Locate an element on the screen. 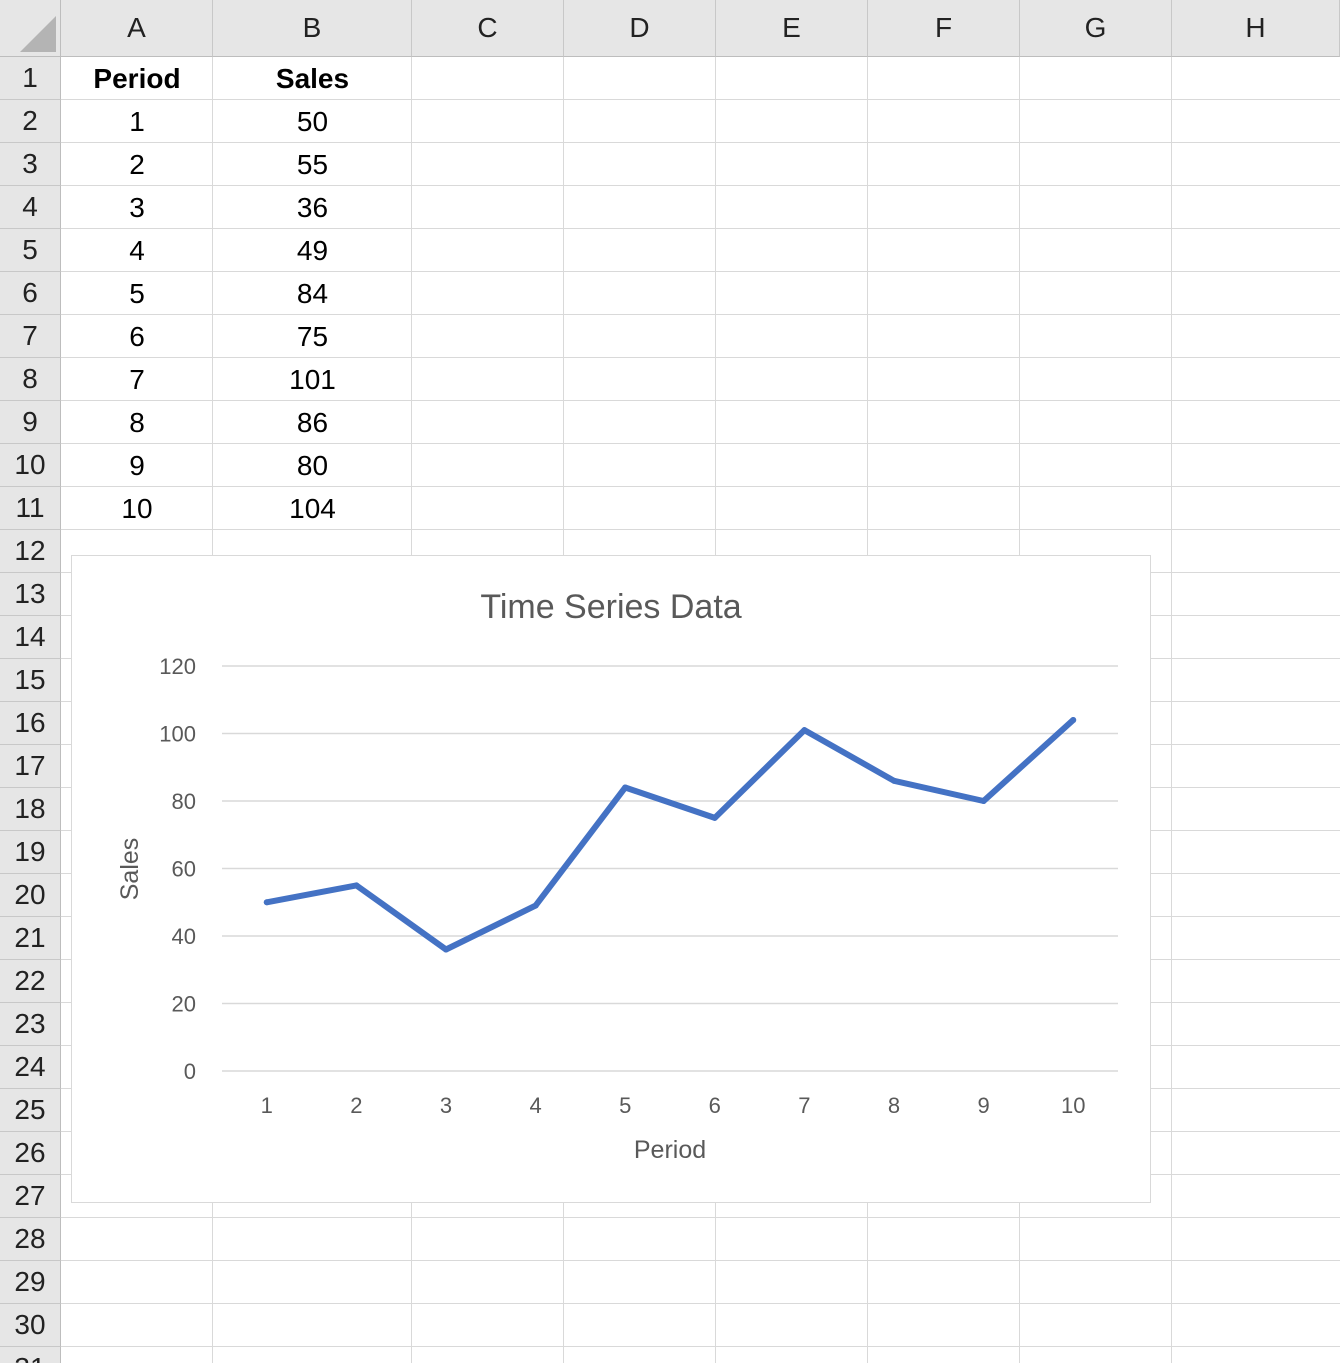 This screenshot has width=1340, height=1363. row-header-20: 20 is located at coordinates (30, 895).